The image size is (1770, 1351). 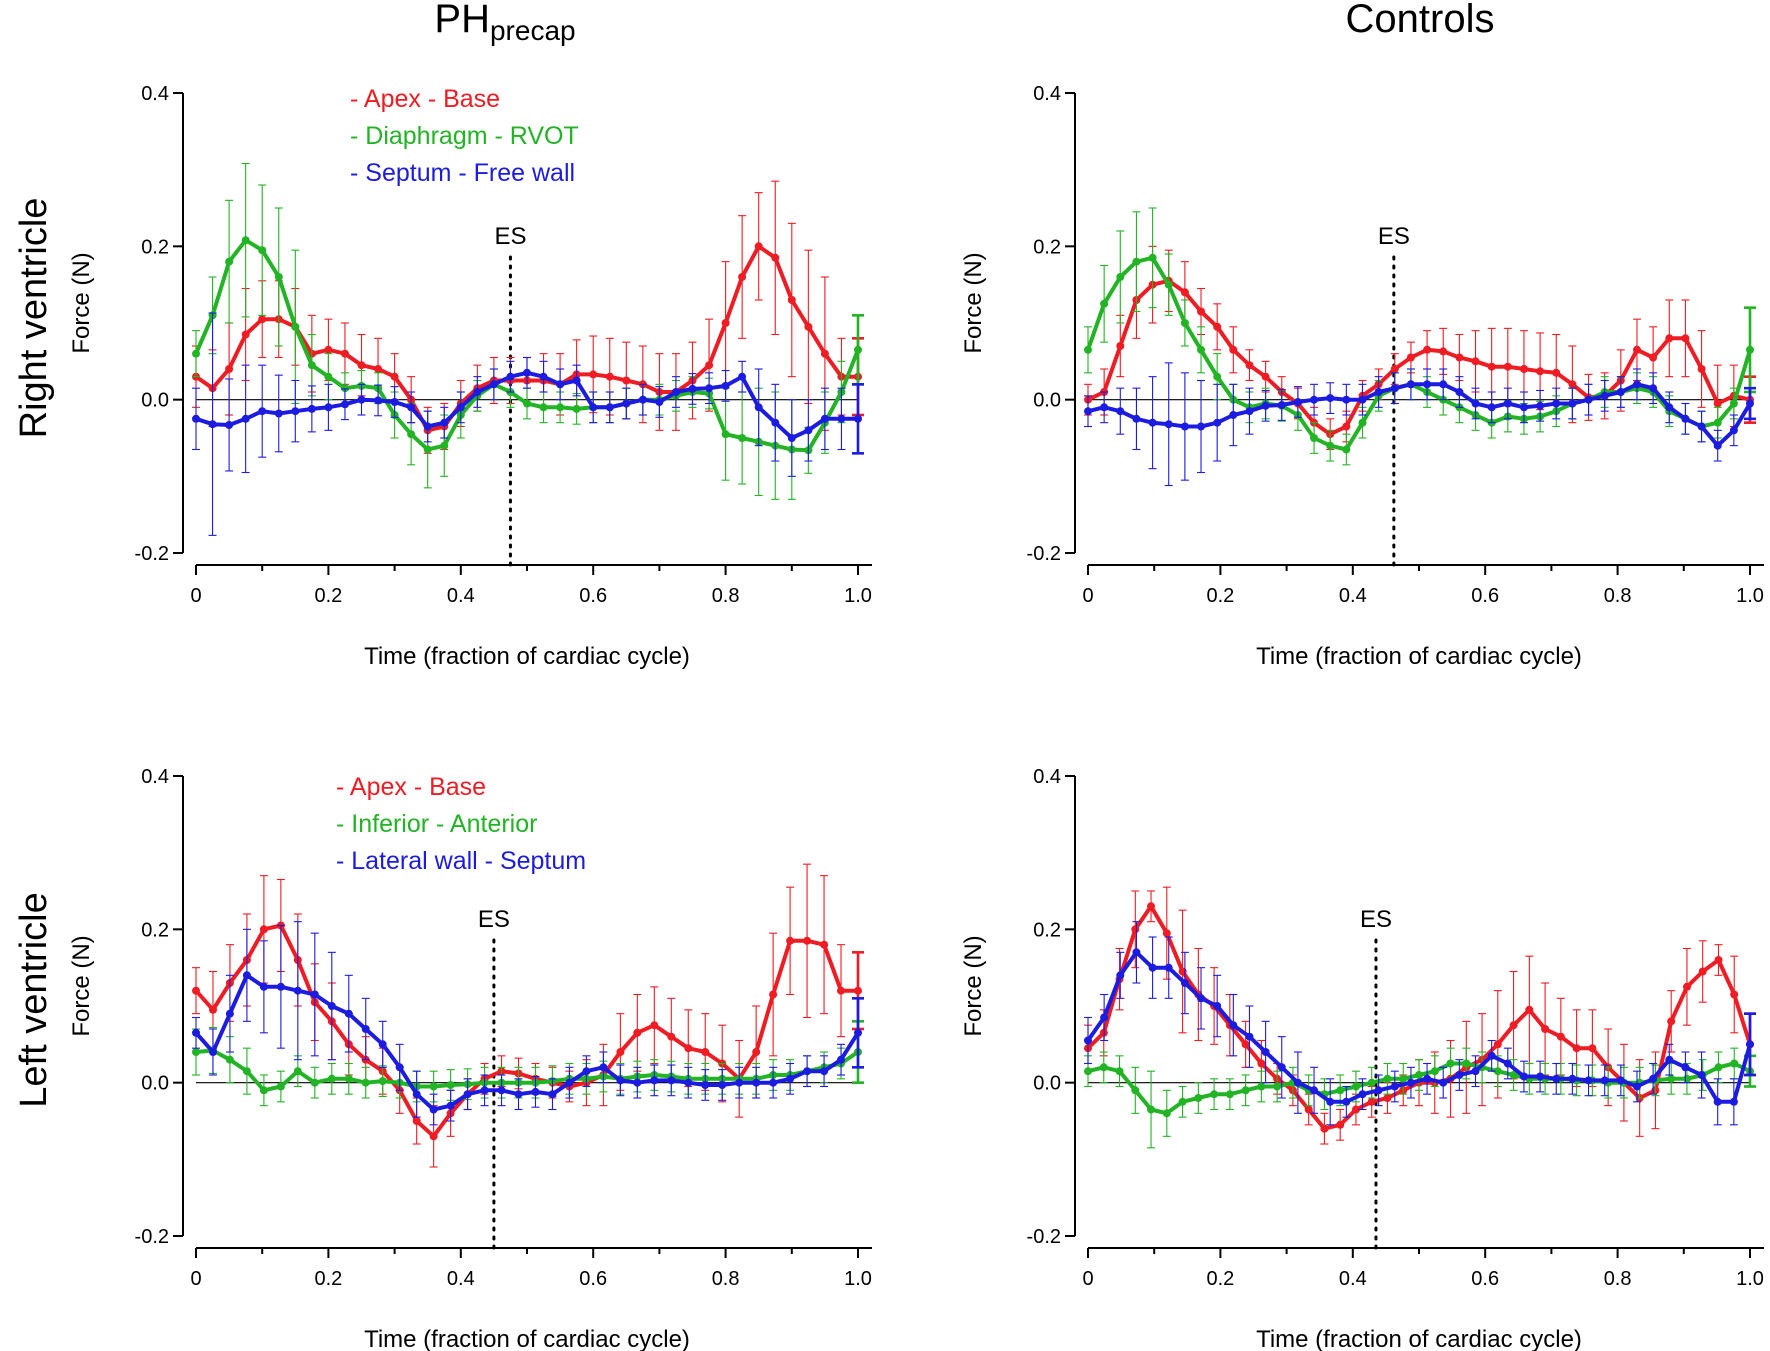 I want to click on series-apex-base, so click(x=528, y=1015).